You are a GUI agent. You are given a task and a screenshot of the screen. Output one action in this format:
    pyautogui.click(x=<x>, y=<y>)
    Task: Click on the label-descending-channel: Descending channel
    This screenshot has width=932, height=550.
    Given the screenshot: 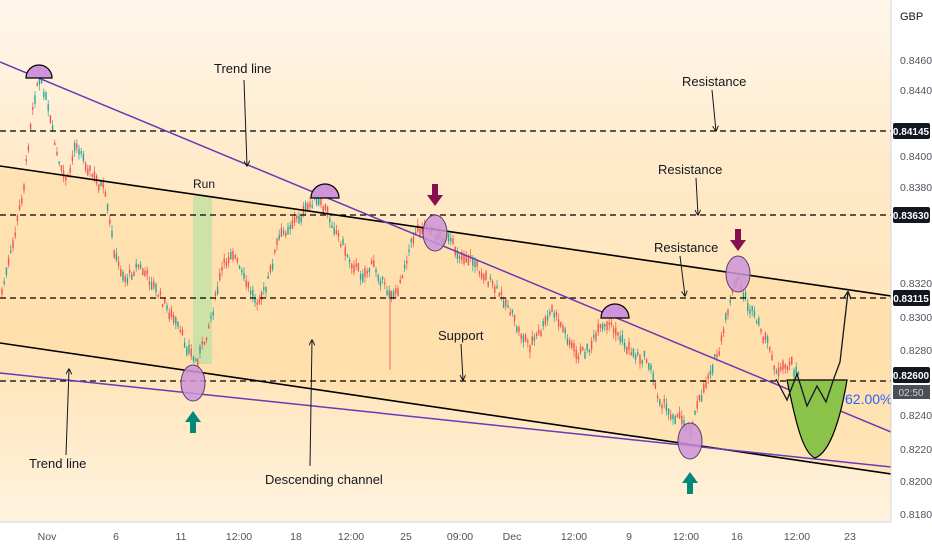 What is the action you would take?
    pyautogui.click(x=324, y=479)
    